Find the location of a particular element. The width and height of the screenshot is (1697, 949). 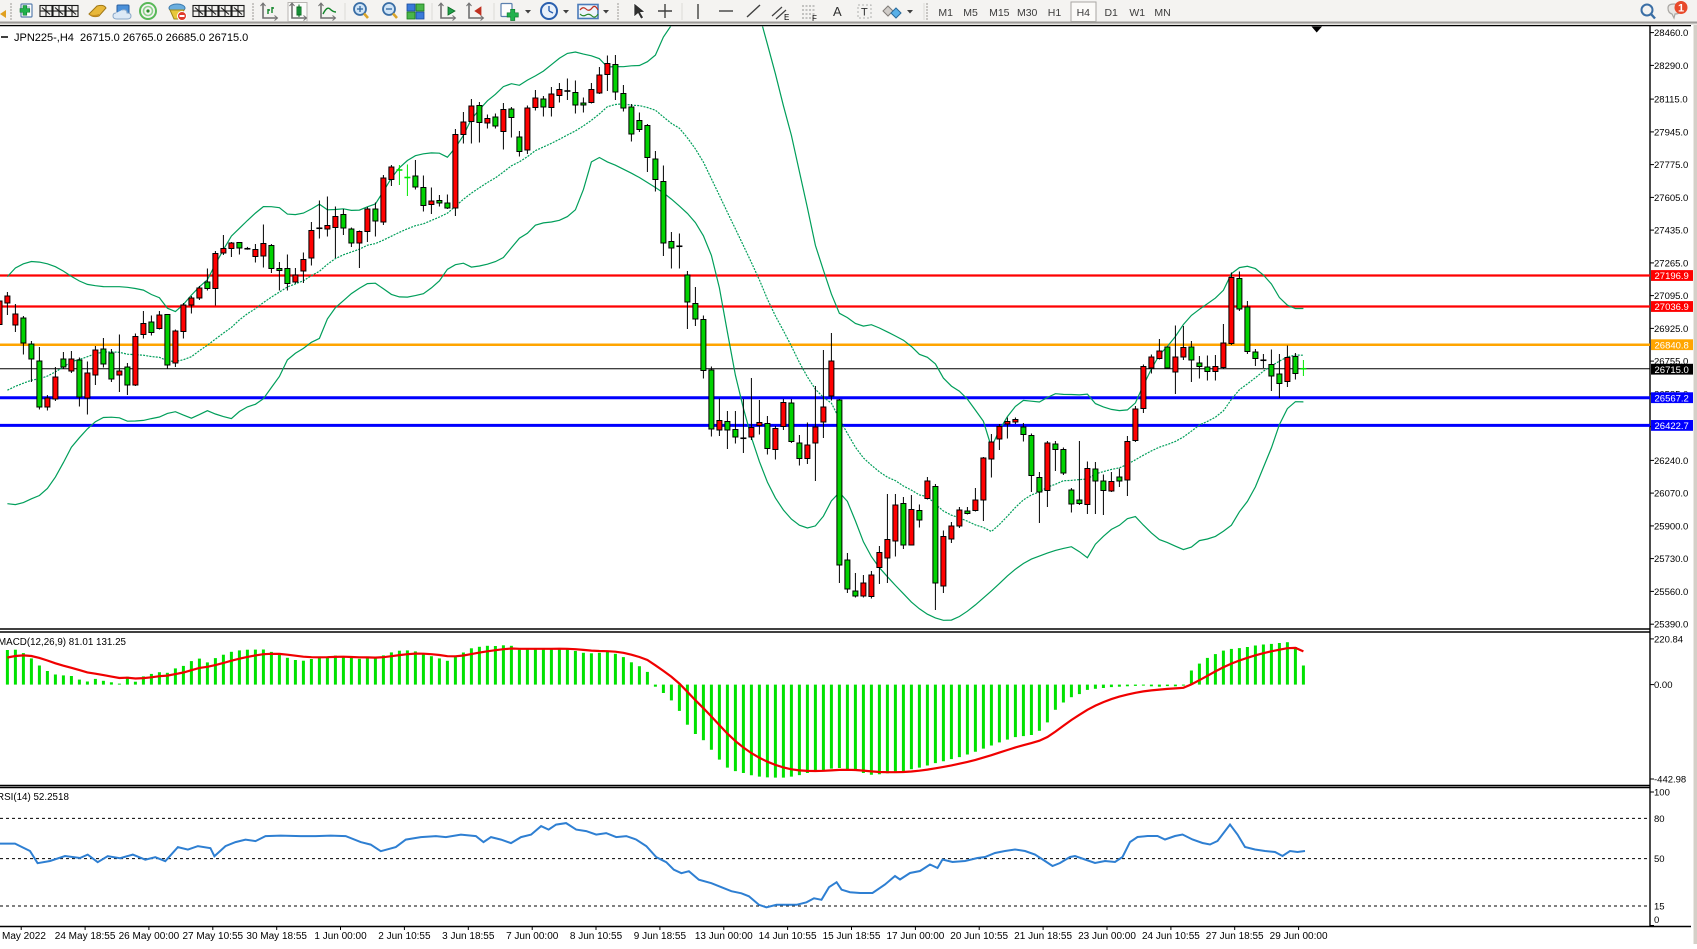

svg-text: 26 May 00:00 is located at coordinates (149, 936).